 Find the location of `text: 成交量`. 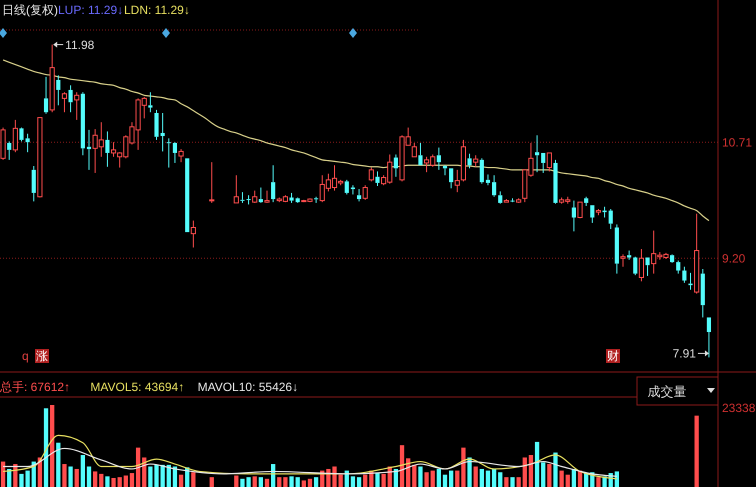

text: 成交量 is located at coordinates (667, 391).